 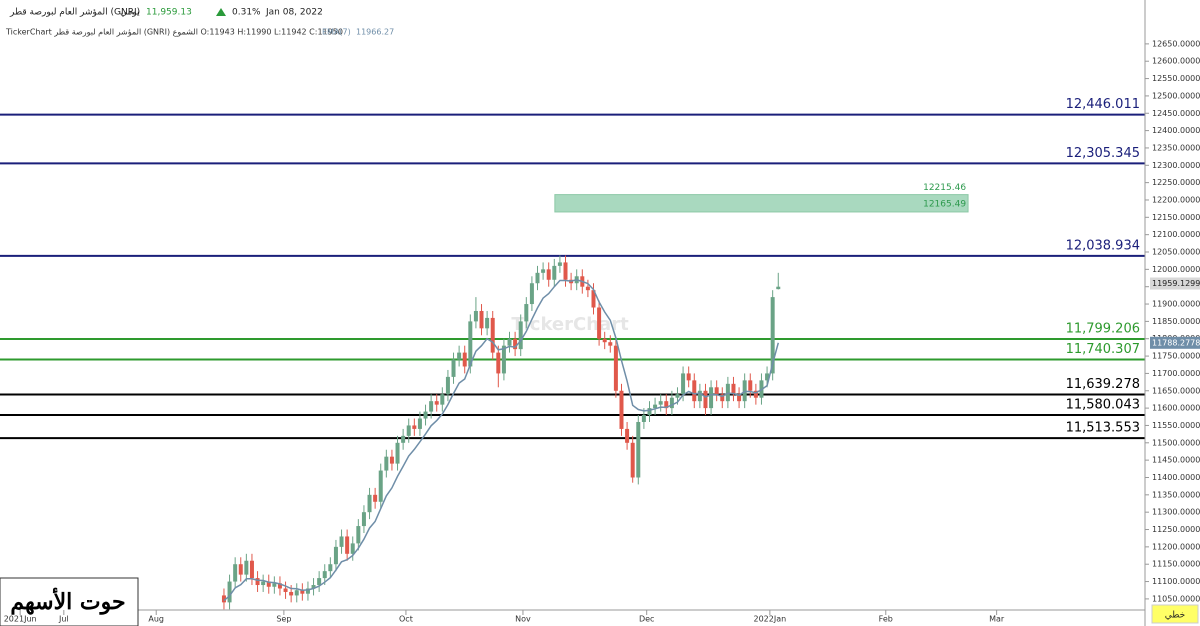 I want to click on mode-button, so click(x=1175, y=614).